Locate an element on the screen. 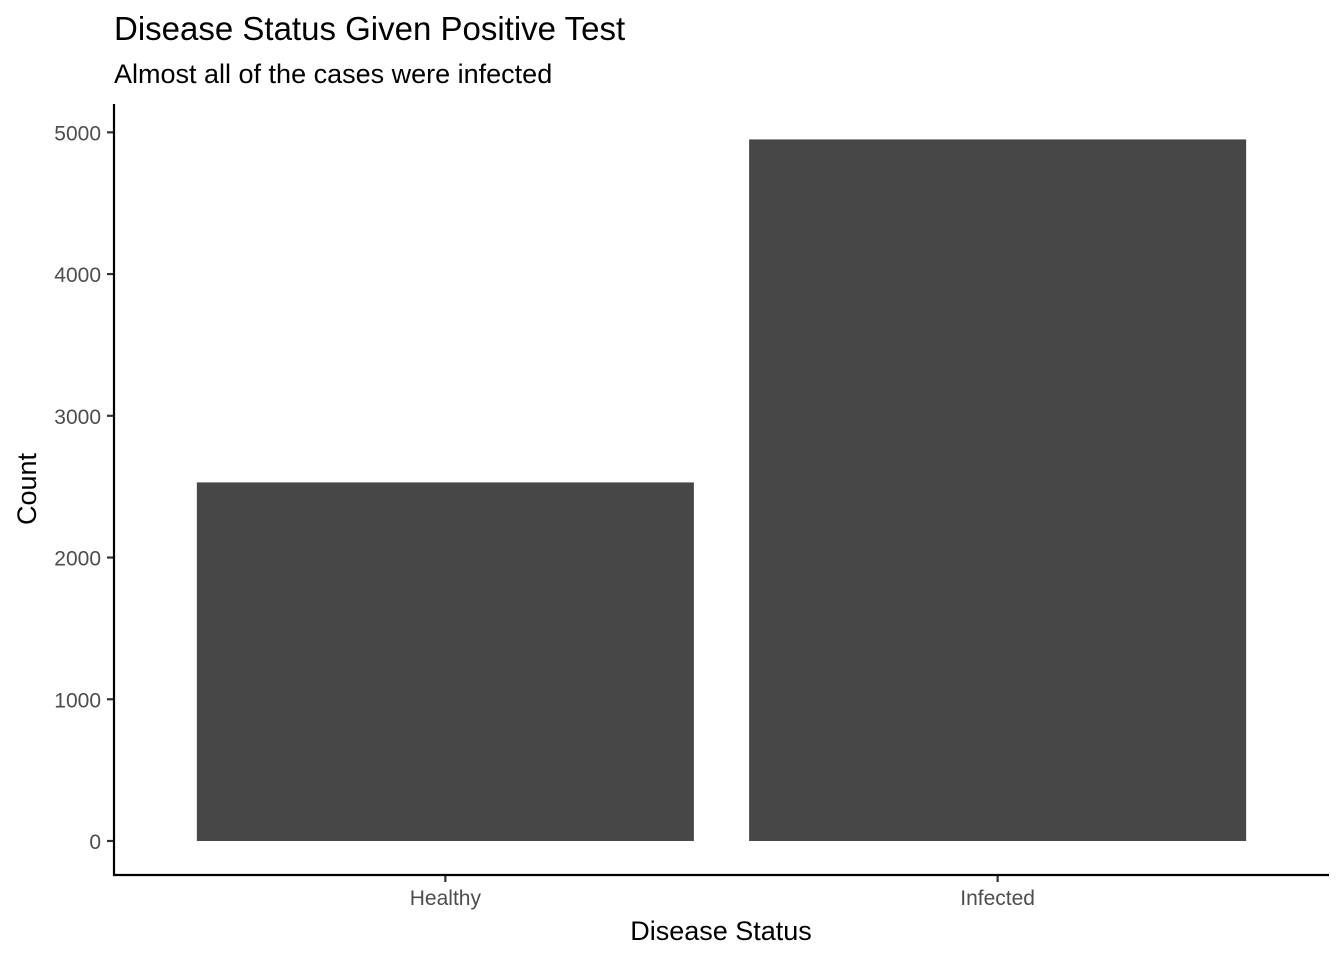 This screenshot has width=1344, height=960. chart-title: Disease Status Given Positive Test is located at coordinates (369, 28).